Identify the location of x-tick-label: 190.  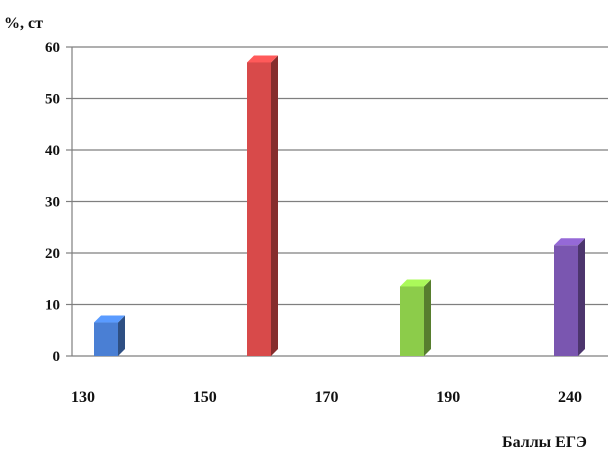
(448, 397).